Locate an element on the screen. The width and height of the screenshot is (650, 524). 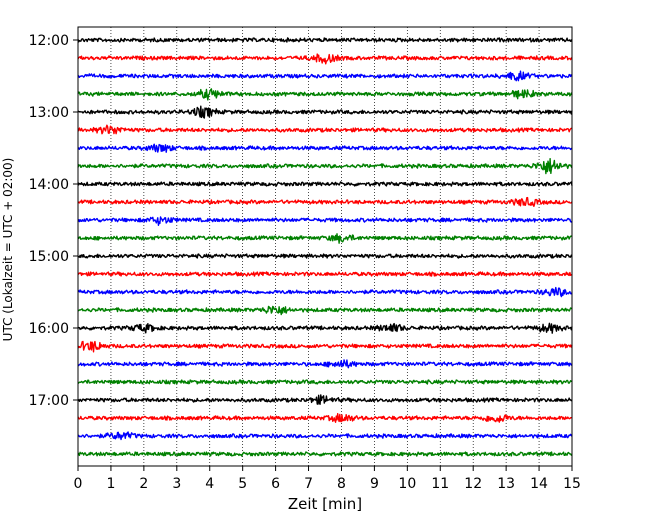
y-axis-ticks: 12:00 13:00 14:00 15:00 16:00 17:00 is located at coordinates (53, 221).